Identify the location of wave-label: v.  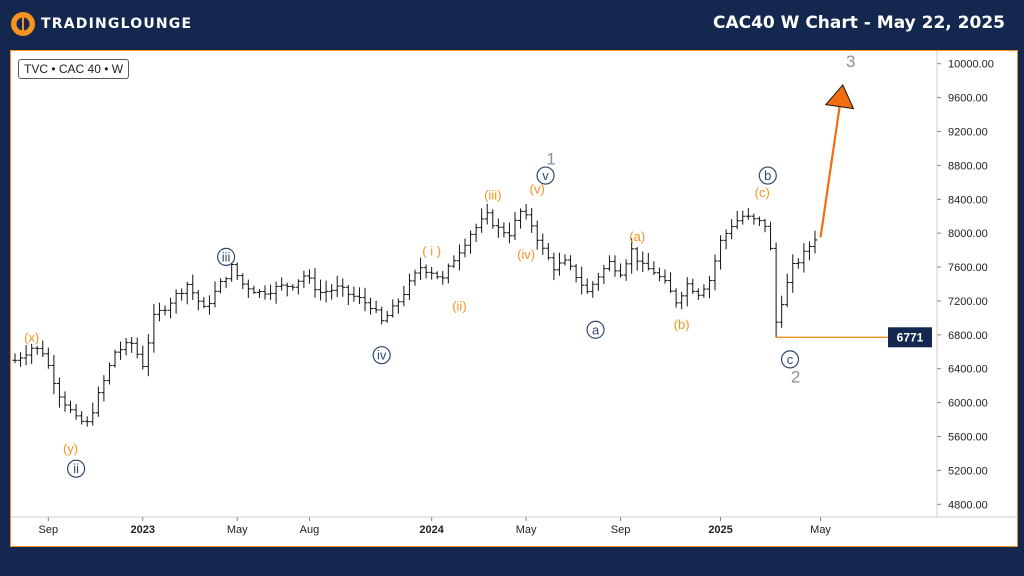
(545, 175).